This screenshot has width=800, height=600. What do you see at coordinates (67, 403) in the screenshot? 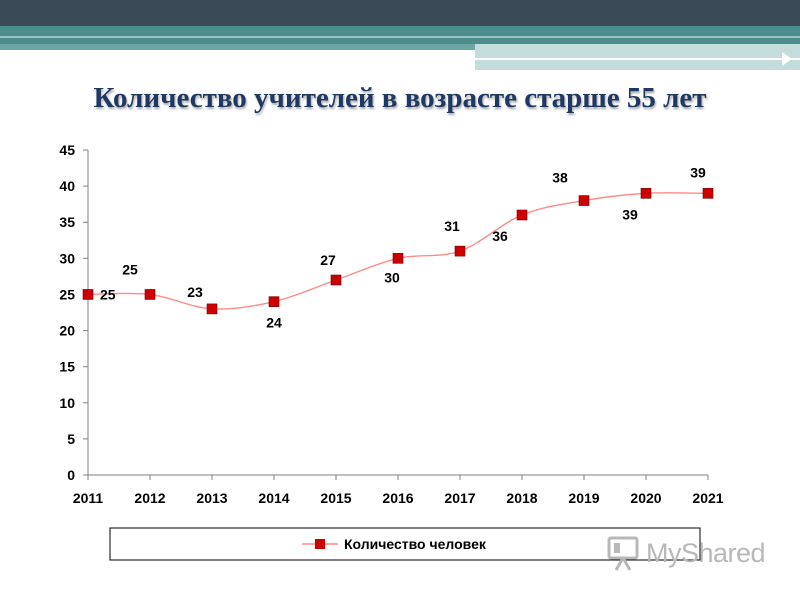
I see `y-tick-label: 10` at bounding box center [67, 403].